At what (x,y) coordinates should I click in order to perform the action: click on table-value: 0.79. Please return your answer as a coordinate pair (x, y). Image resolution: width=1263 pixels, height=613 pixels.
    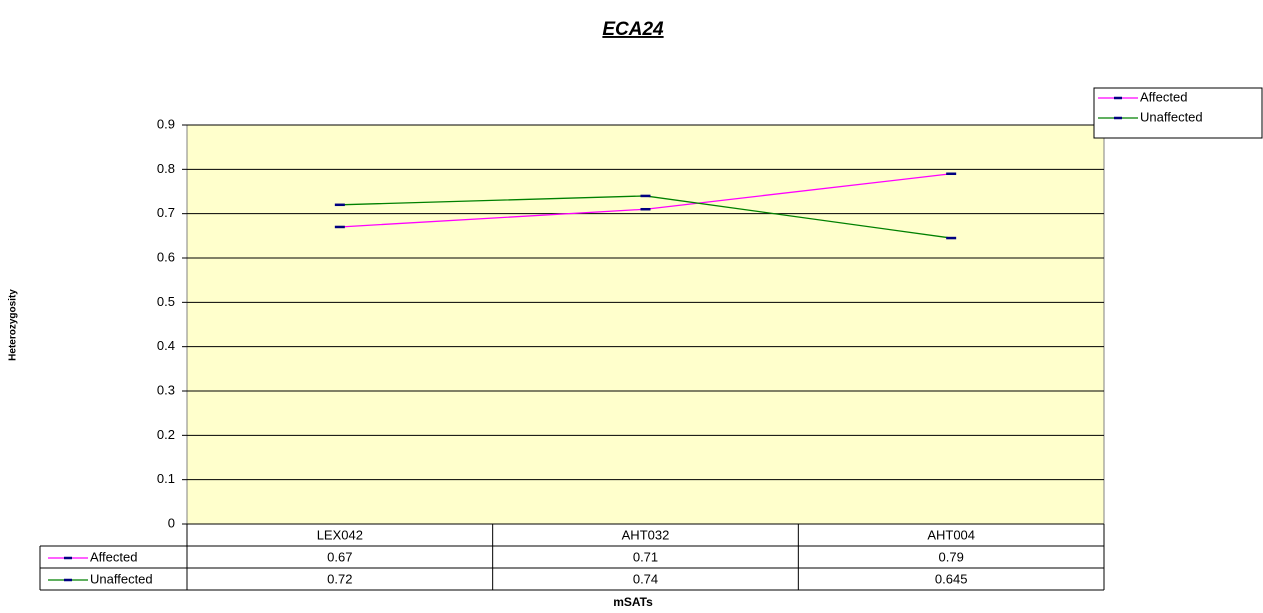
    Looking at the image, I should click on (951, 556).